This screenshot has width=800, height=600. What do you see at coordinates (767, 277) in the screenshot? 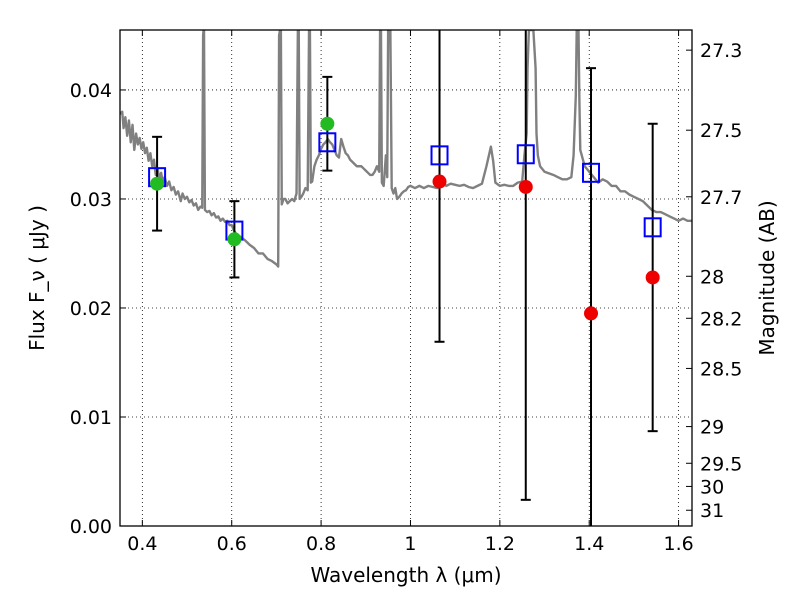
I see `y2-axis-title: Magnitude (AB)` at bounding box center [767, 277].